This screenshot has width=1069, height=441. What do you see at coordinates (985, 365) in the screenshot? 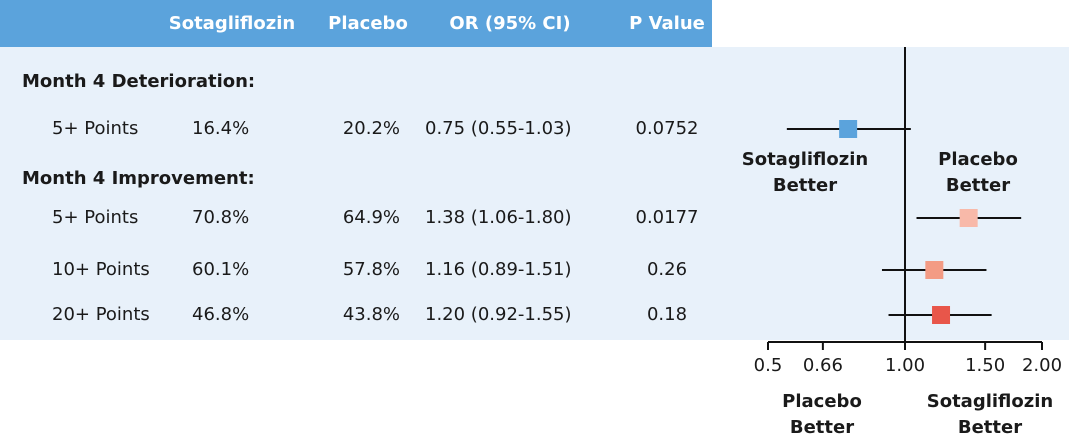
I see `x-tick-label: 1.50` at bounding box center [985, 365].